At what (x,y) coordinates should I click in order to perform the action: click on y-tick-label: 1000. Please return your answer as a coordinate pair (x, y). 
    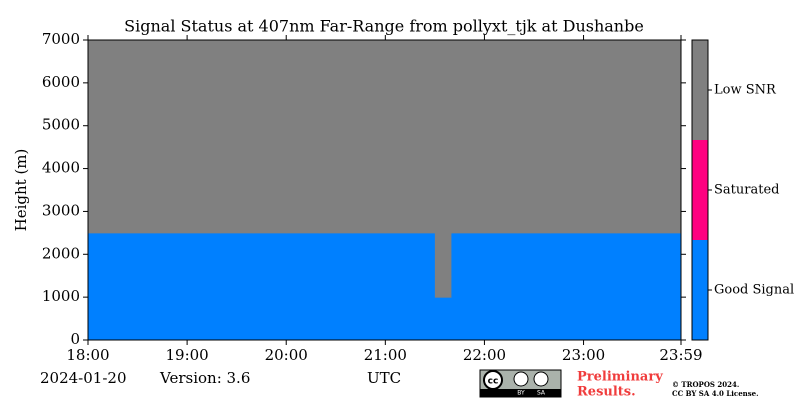
    Looking at the image, I should click on (61, 296).